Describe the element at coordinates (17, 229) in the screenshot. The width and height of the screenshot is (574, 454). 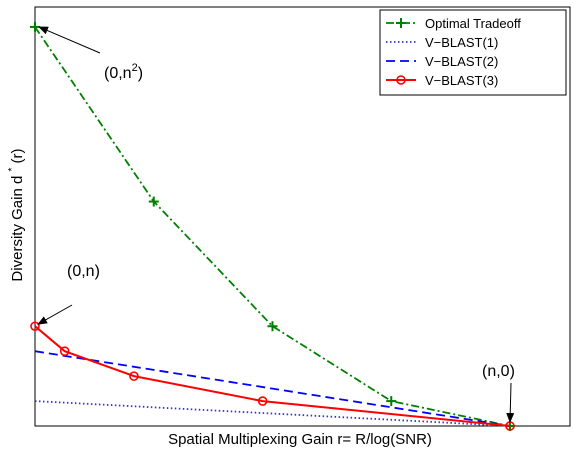
I see `y-axis-label: Diversity Gain d` at that location.